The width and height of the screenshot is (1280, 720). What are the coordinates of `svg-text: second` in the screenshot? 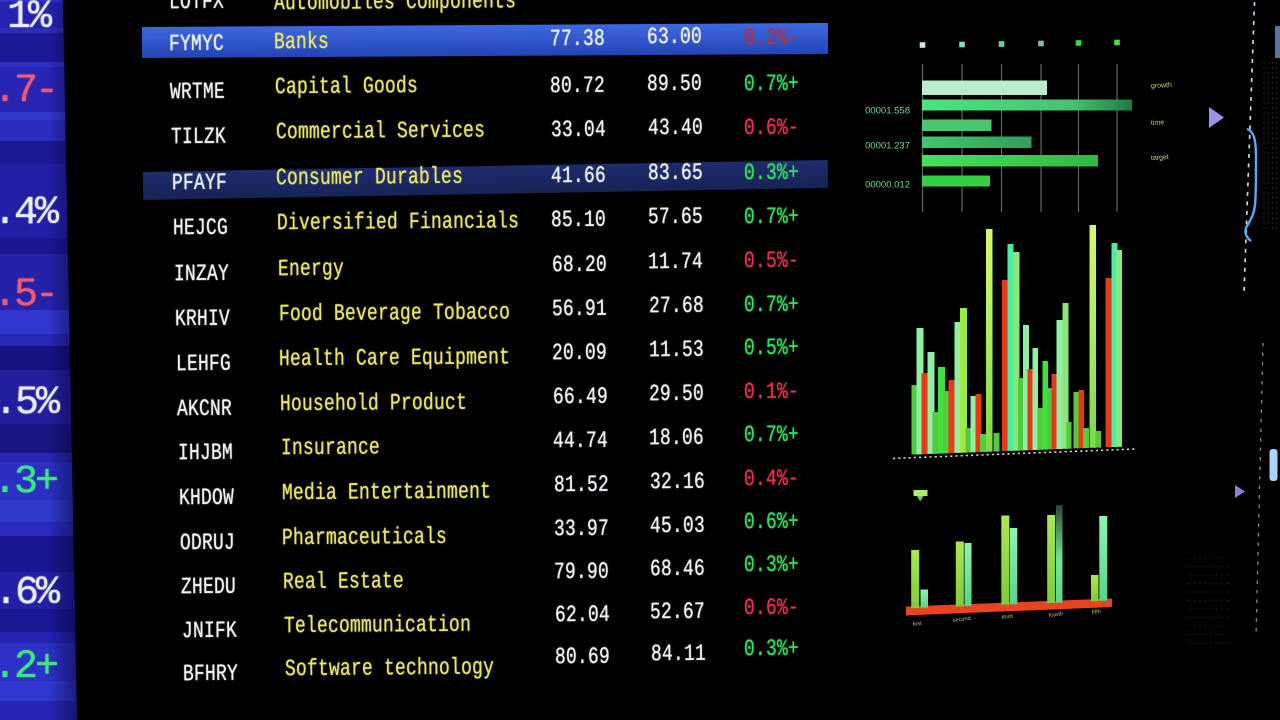 It's located at (962, 620).